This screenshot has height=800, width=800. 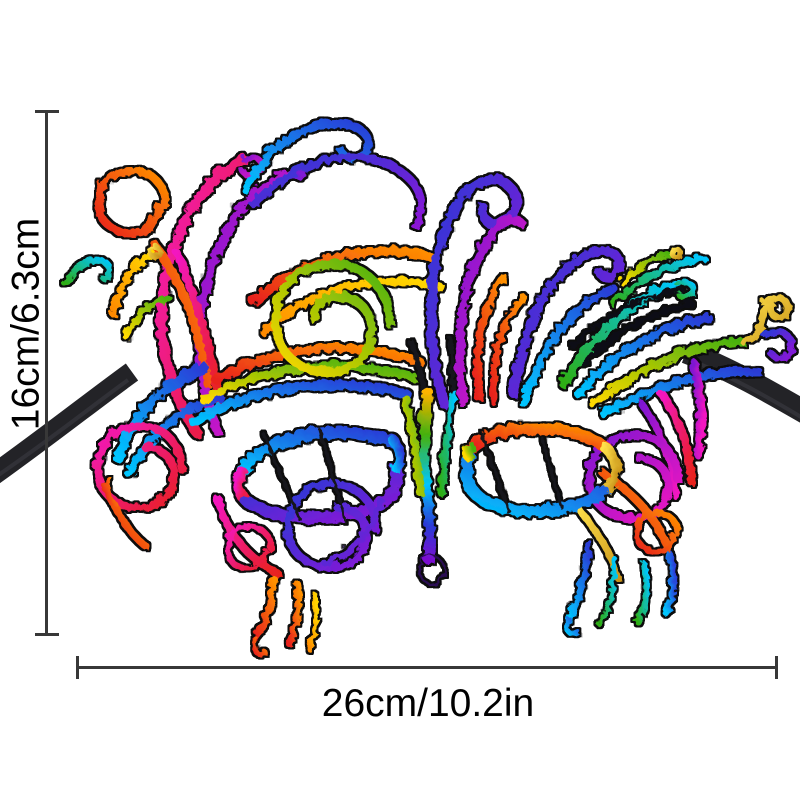 What do you see at coordinates (46, 373) in the screenshot?
I see `height-line` at bounding box center [46, 373].